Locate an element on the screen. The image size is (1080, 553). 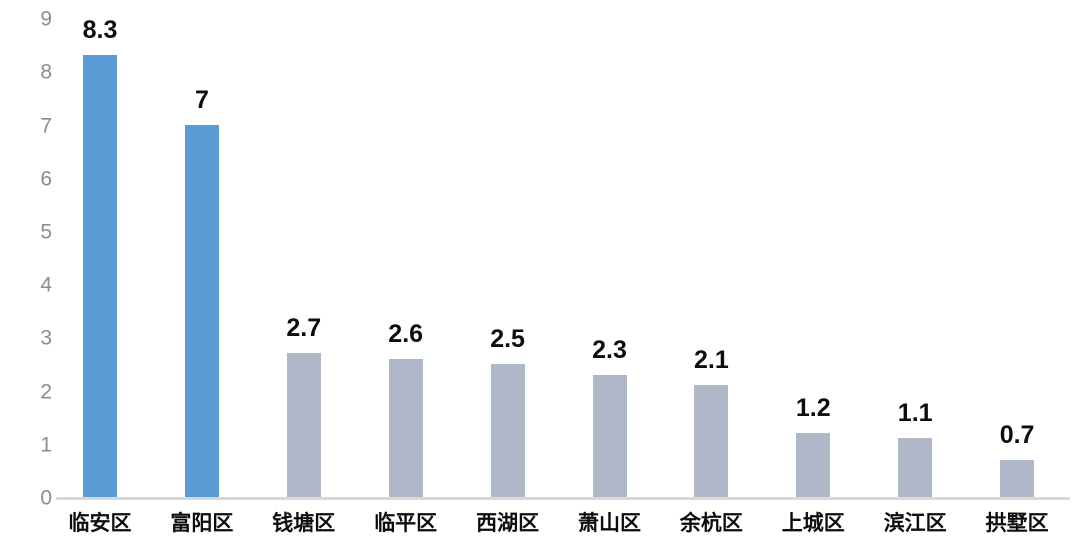
x-tick-label: 滨江区 is located at coordinates (915, 523).